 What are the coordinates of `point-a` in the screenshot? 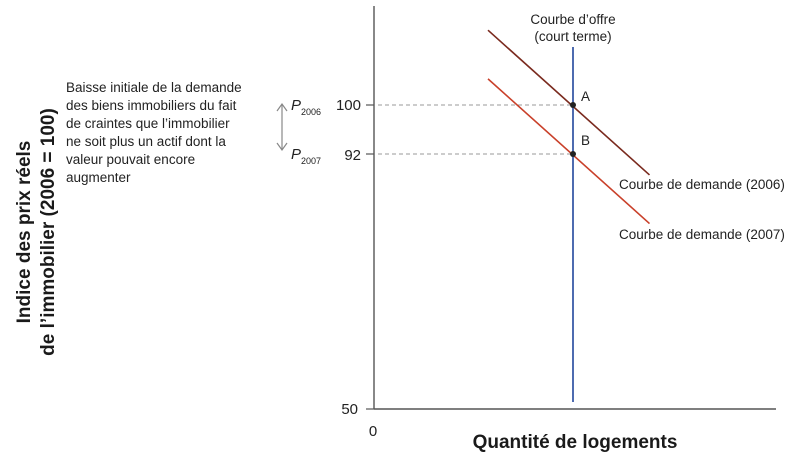 It's located at (573, 105).